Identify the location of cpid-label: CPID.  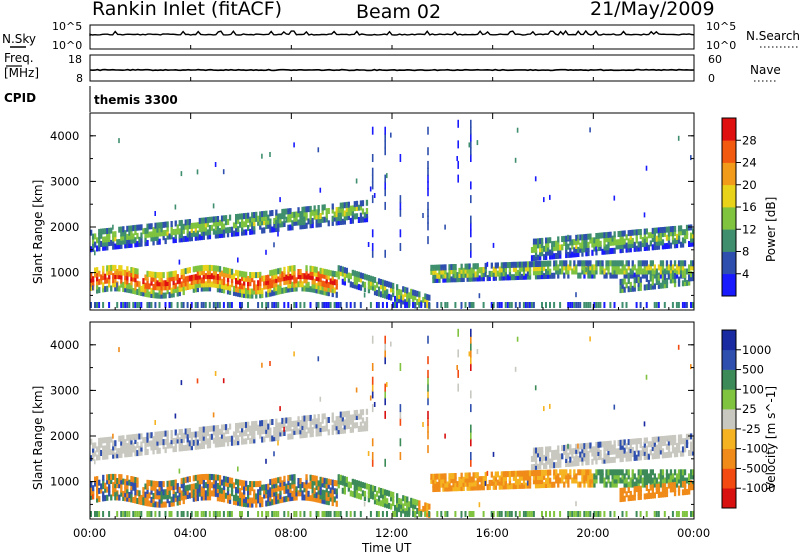
(20, 98).